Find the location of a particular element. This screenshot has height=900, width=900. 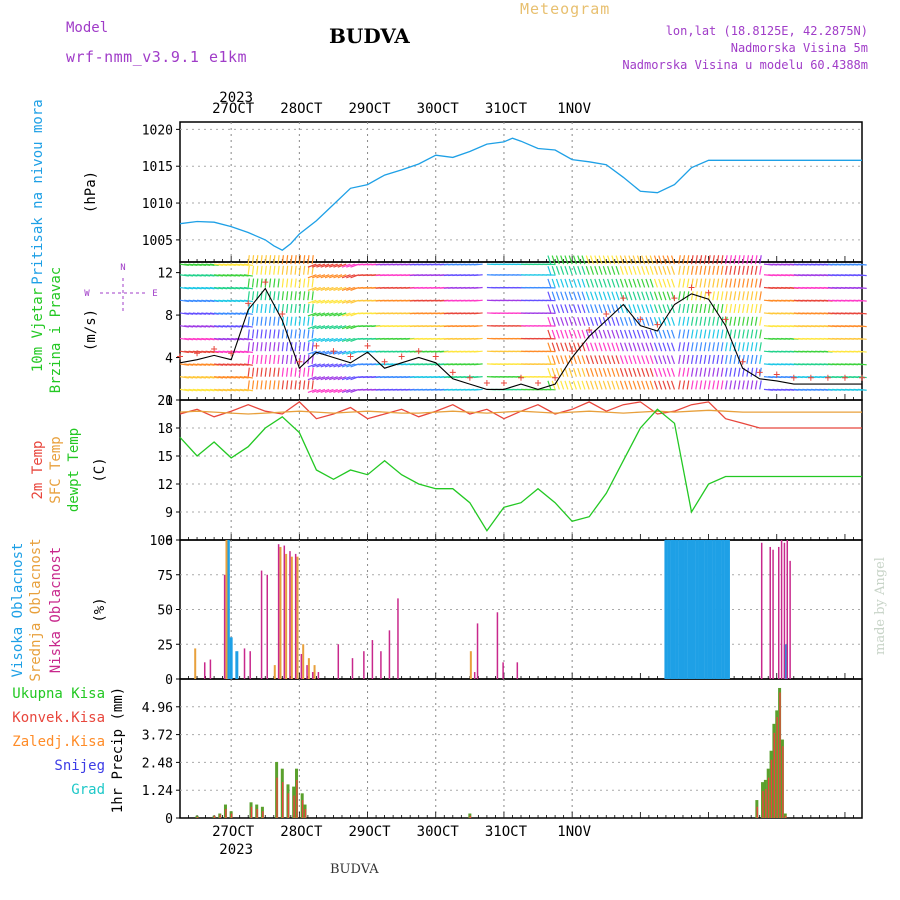

day-label-bottom: 27OCT is located at coordinates (233, 832).